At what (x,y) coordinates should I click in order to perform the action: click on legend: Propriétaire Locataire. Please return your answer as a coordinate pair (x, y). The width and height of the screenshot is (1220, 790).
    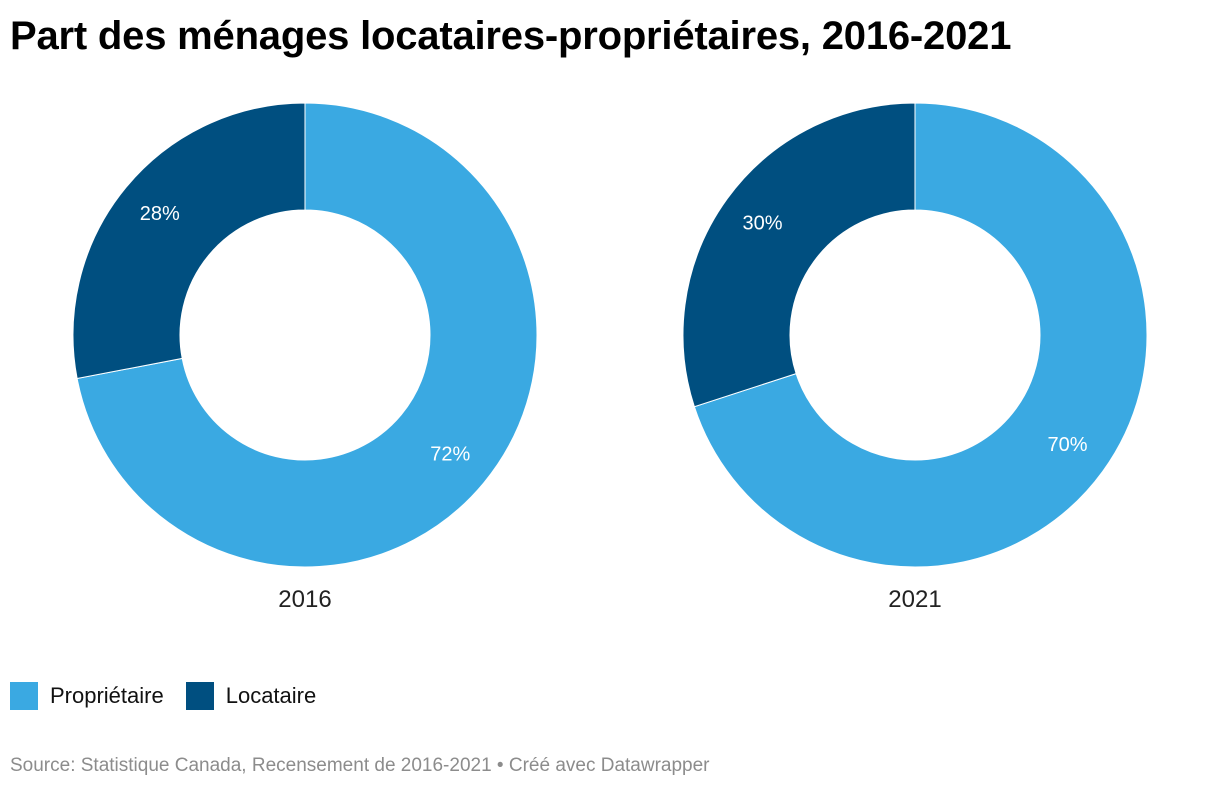
    Looking at the image, I should click on (174, 696).